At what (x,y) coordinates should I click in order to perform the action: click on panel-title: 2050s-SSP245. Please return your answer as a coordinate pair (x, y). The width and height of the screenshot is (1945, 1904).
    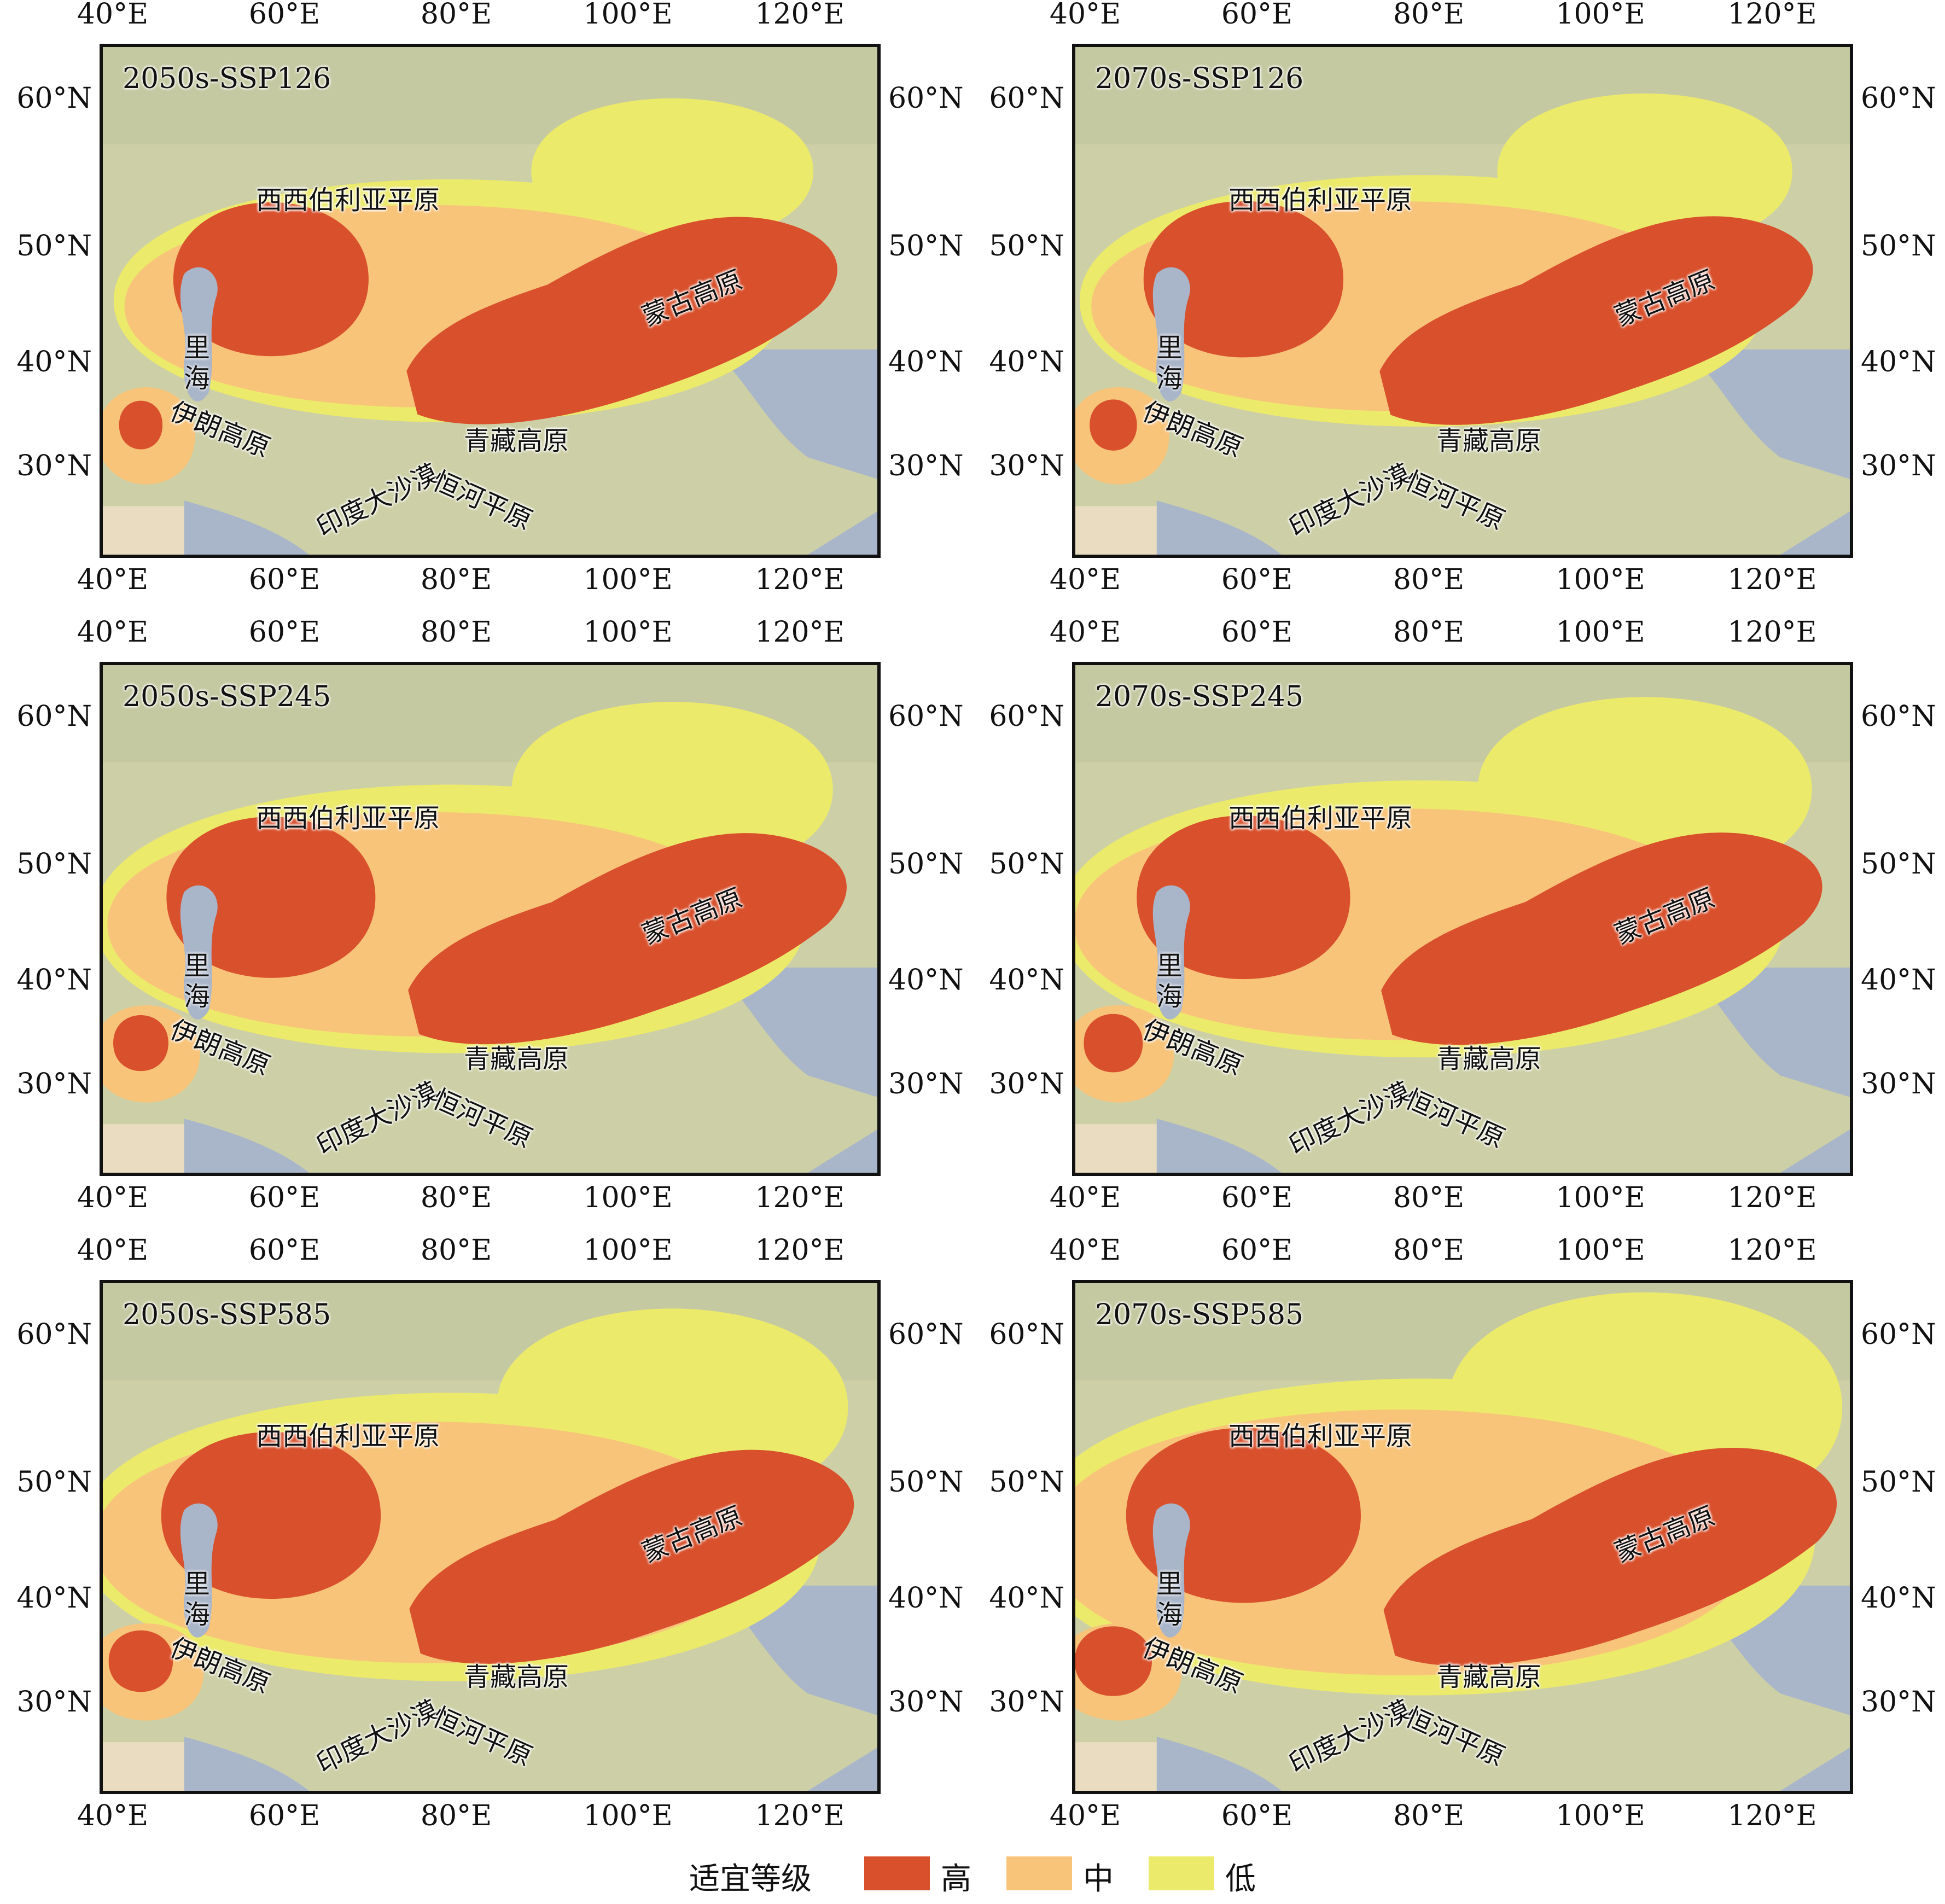
    Looking at the image, I should click on (227, 696).